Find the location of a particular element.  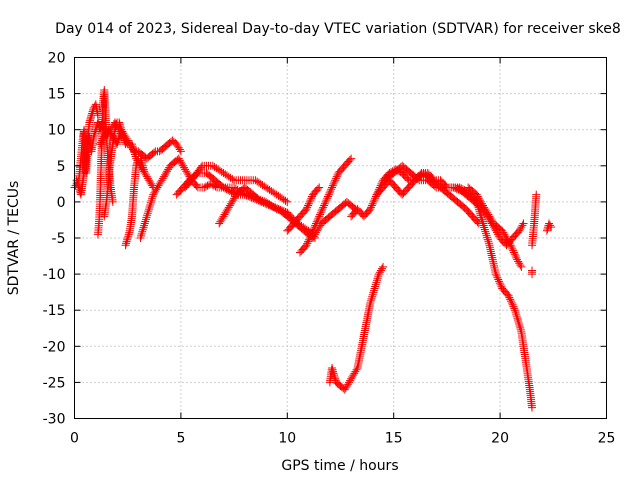

x-tick-label: 0 is located at coordinates (74, 439).